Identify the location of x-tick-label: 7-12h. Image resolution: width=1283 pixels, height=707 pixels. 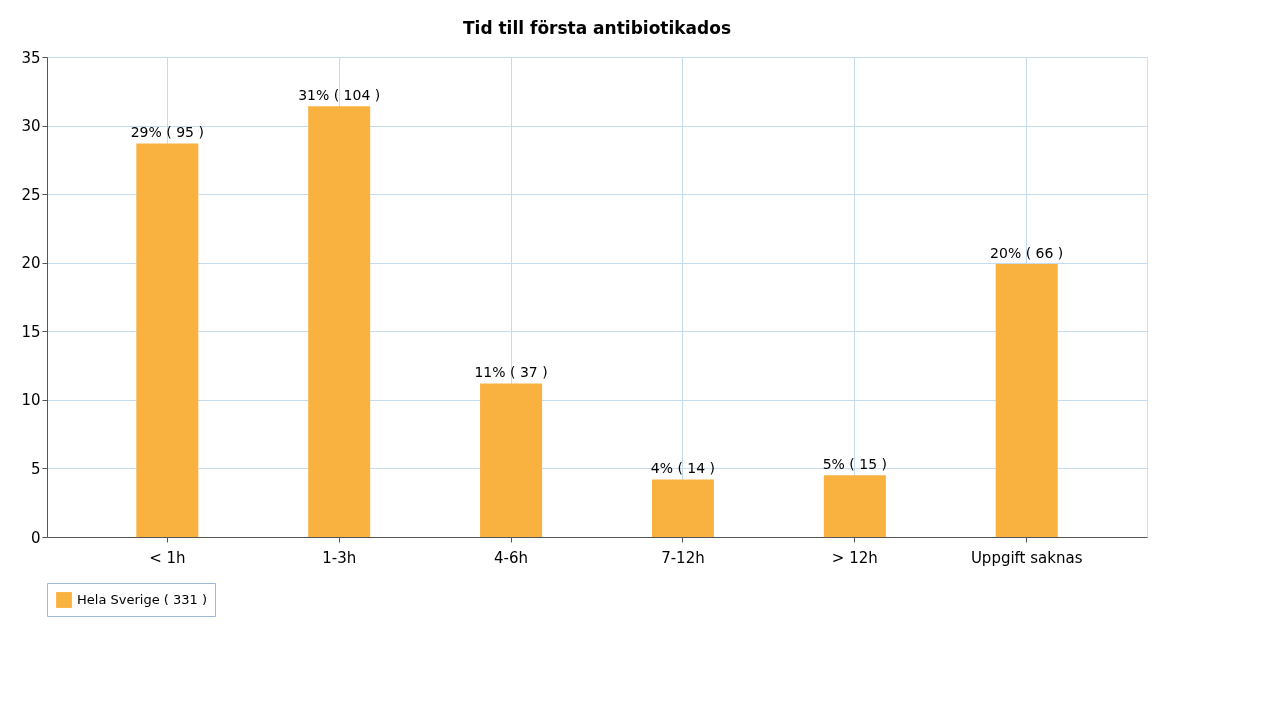
(683, 557).